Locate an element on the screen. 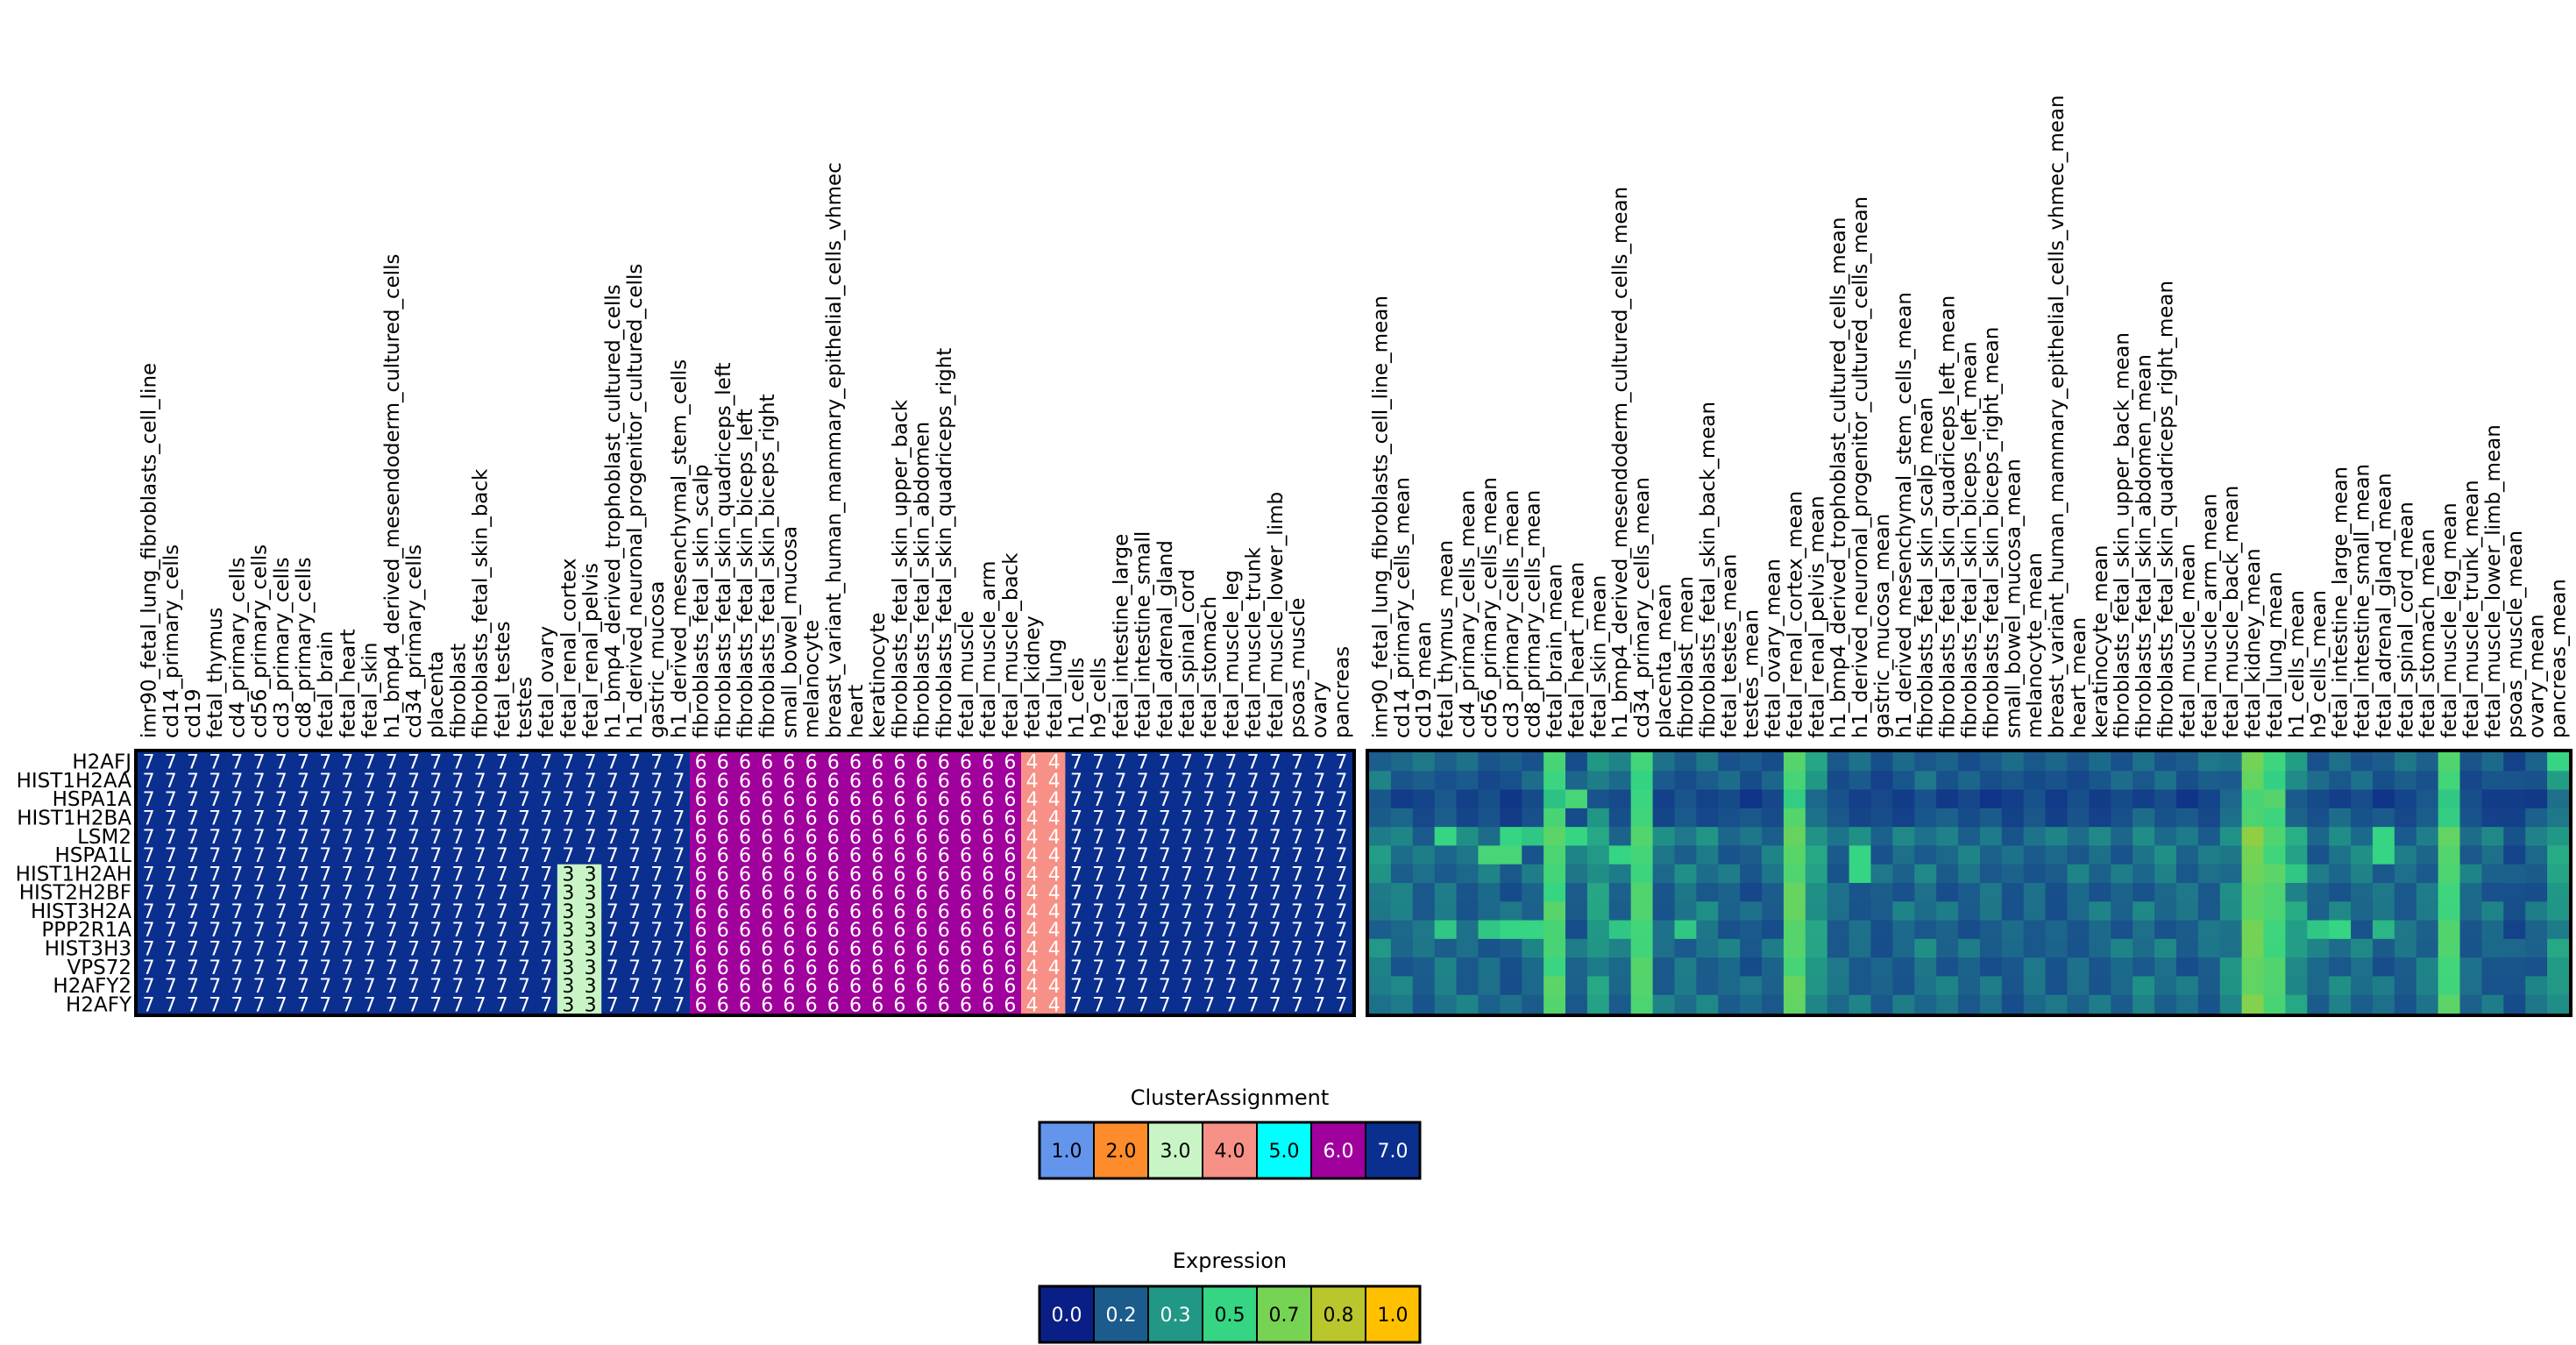  cluster-column-label: placenta is located at coordinates (436, 694).